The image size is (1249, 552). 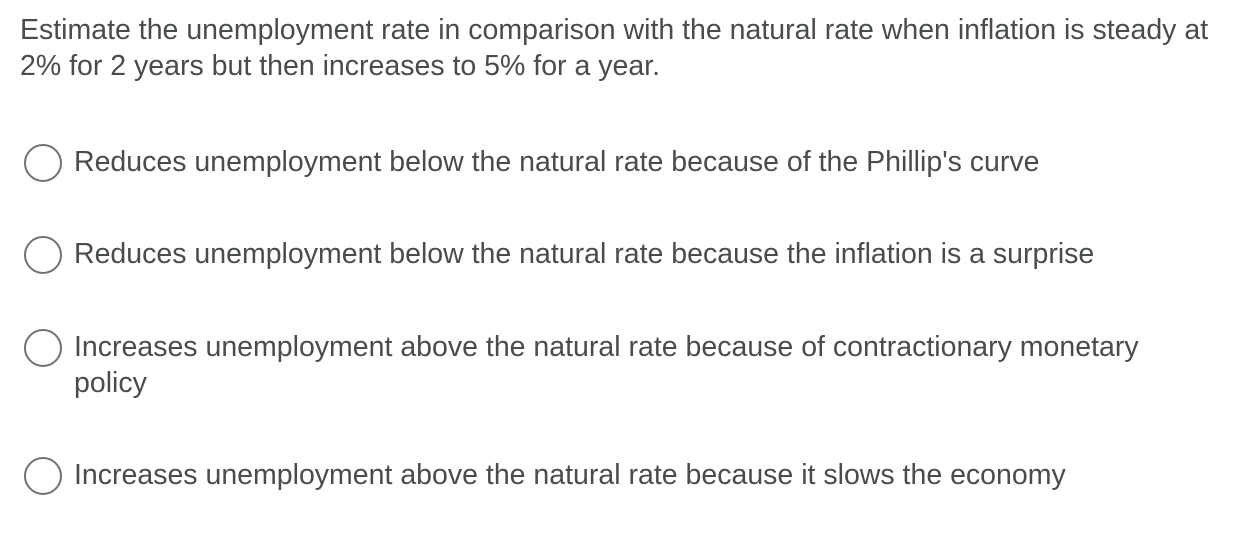 I want to click on page-margin, so click(x=2, y=276).